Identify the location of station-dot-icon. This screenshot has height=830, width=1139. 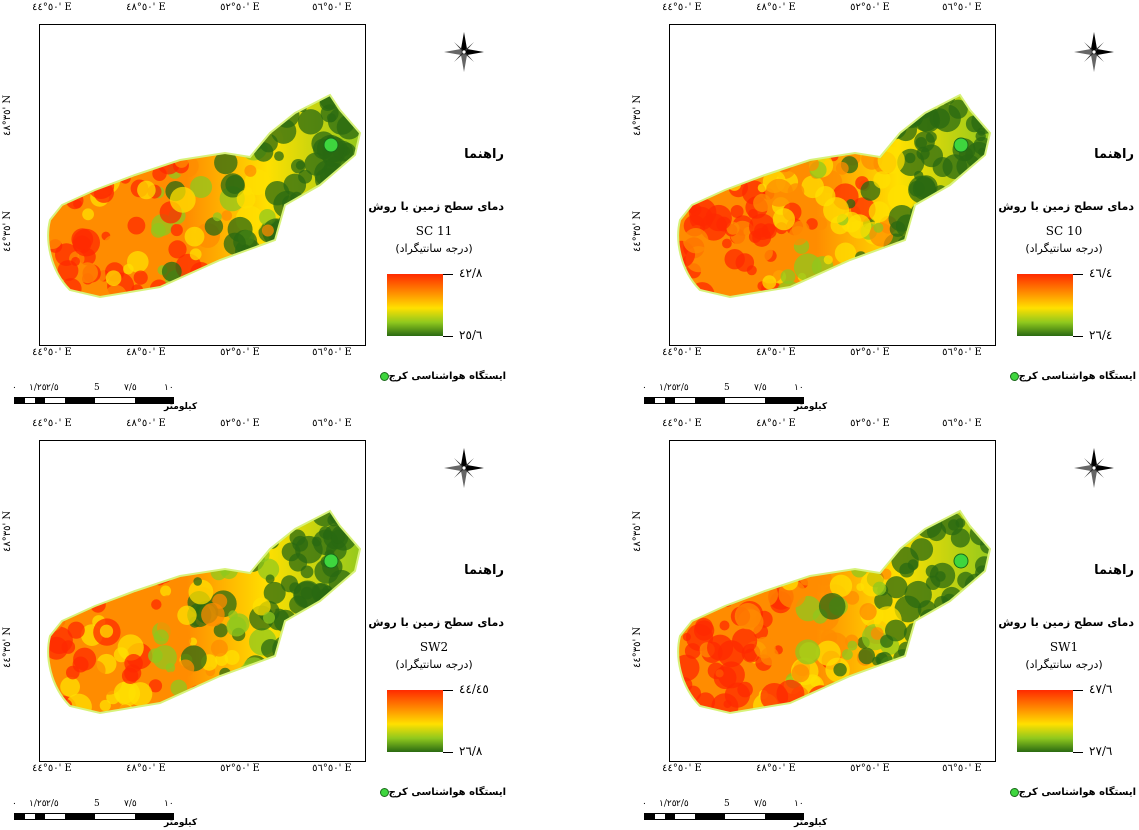
(1014, 376).